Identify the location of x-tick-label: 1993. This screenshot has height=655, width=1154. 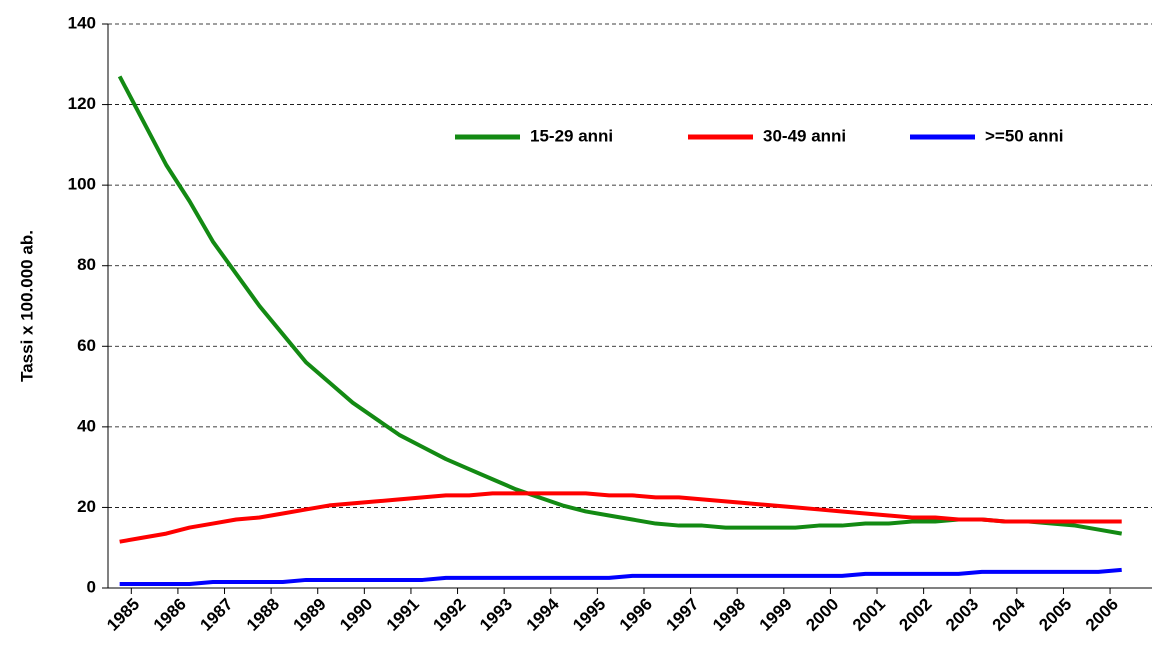
(496, 615).